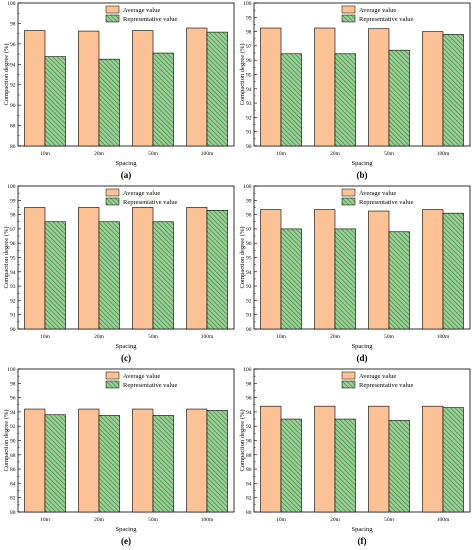 The height and width of the screenshot is (550, 473). I want to click on y-tick-label: 84, so click(249, 484).